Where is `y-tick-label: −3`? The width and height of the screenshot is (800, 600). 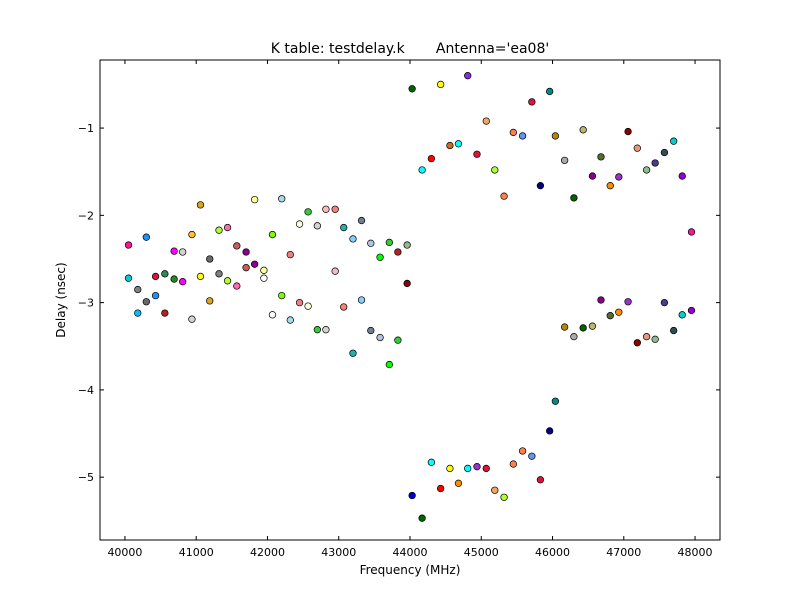 y-tick-label: −3 is located at coordinates (86, 303).